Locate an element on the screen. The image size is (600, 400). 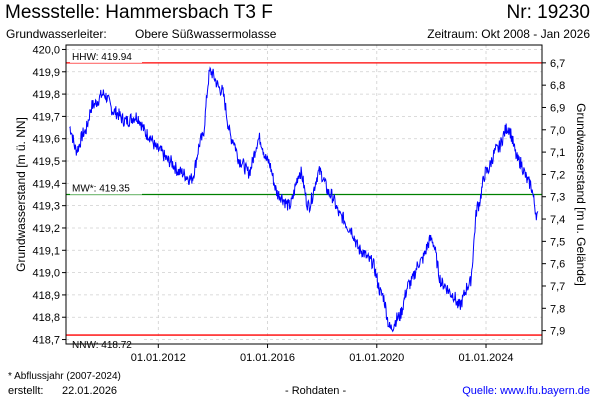
created-label: erstellt: is located at coordinates (26, 391).